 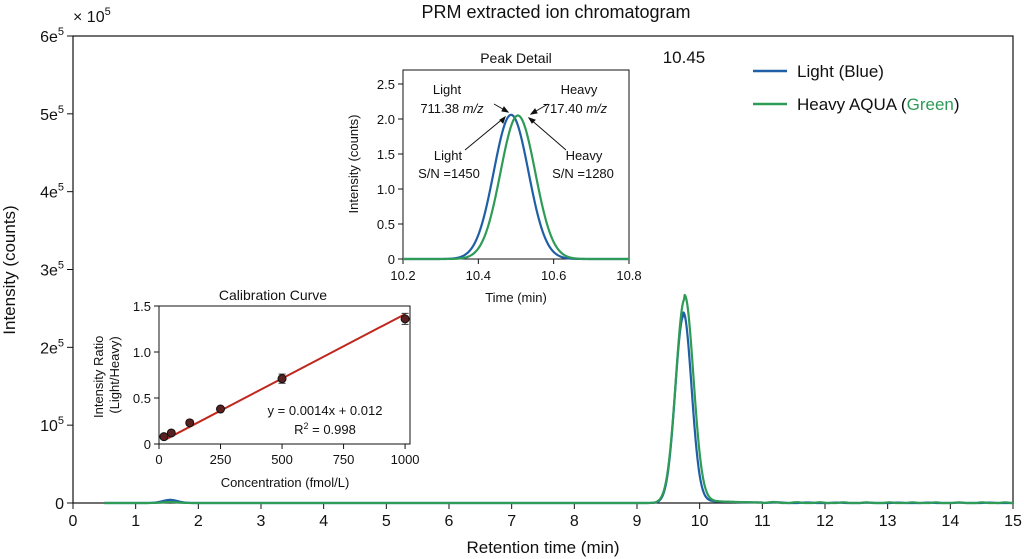 I want to click on calibration-x-ticks: 0 250 500 750 1000, so click(x=287, y=455).